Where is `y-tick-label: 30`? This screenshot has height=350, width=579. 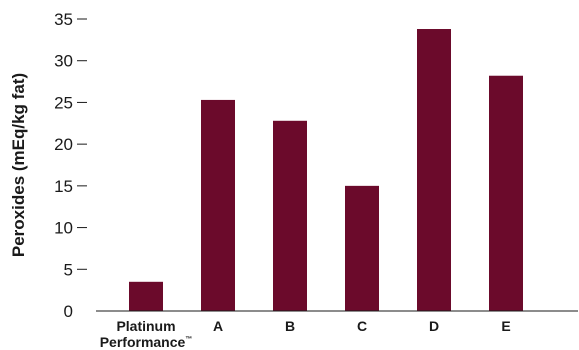 y-tick-label: 30 is located at coordinates (63, 61).